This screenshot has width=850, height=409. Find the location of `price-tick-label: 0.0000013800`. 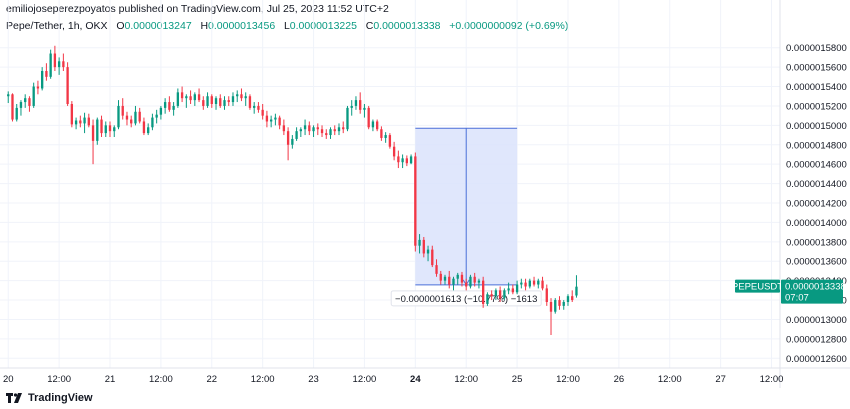

price-tick-label: 0.0000013800 is located at coordinates (816, 242).